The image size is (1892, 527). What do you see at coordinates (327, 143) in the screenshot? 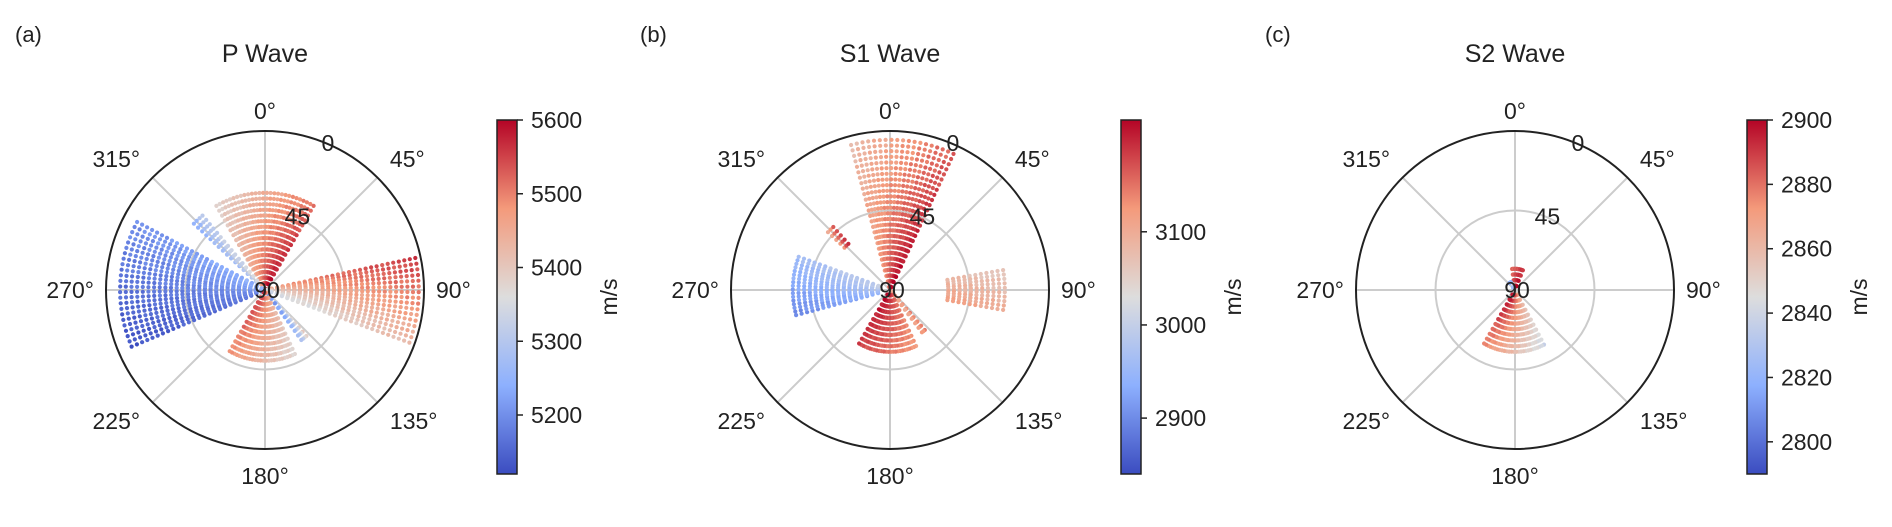
I see `radial-tick-label: 0` at bounding box center [327, 143].